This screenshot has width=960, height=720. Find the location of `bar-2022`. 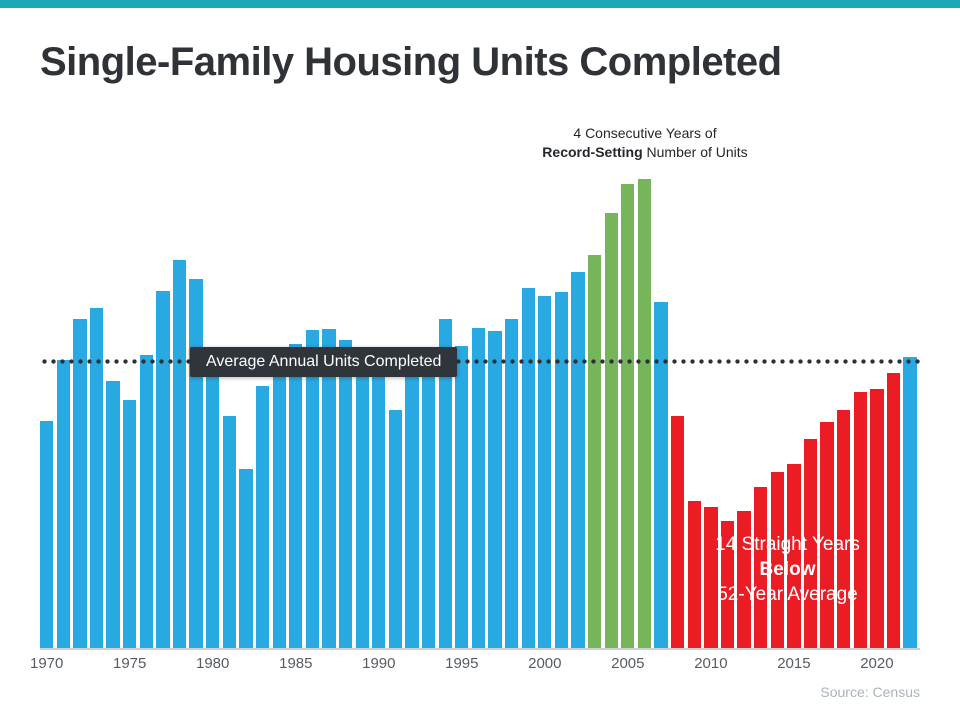

bar-2022 is located at coordinates (910, 502).